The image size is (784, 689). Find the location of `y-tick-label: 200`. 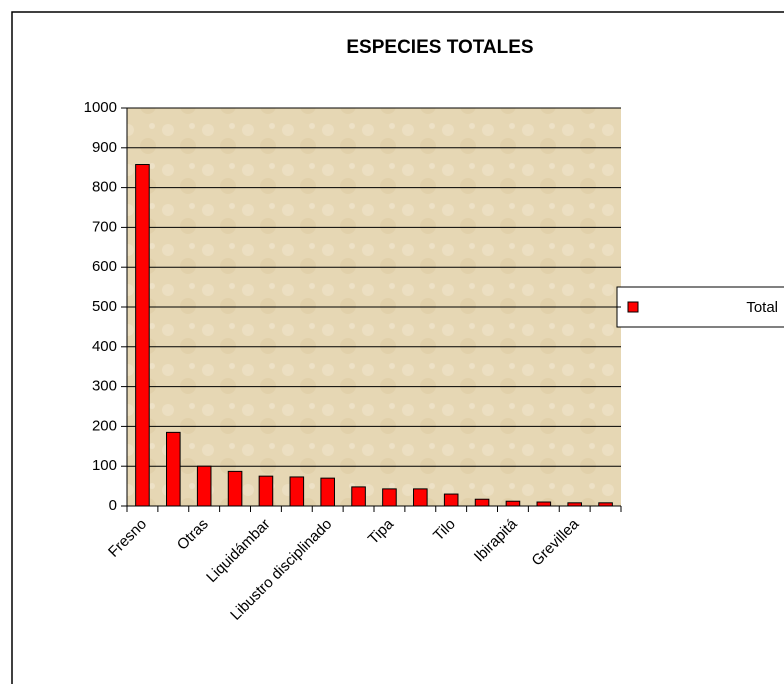

y-tick-label: 200 is located at coordinates (104, 425).